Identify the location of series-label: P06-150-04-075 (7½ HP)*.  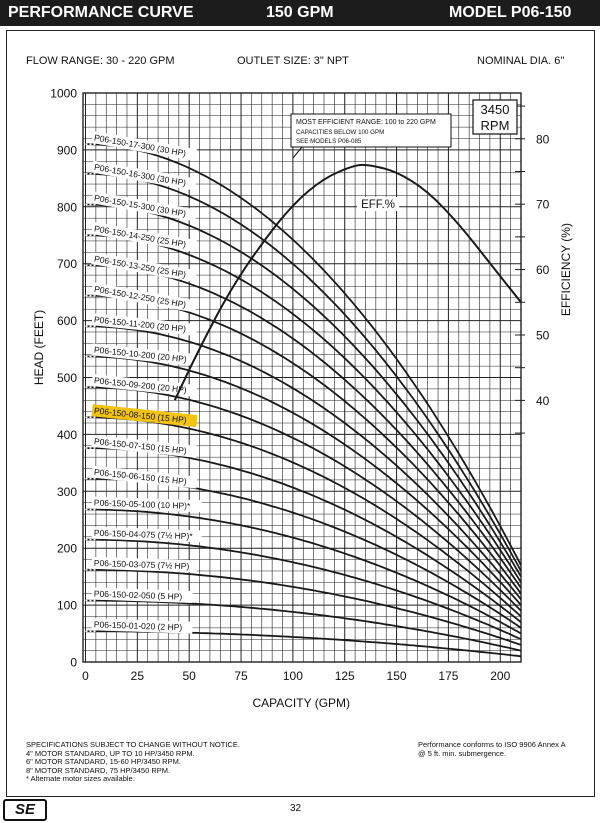
(144, 534).